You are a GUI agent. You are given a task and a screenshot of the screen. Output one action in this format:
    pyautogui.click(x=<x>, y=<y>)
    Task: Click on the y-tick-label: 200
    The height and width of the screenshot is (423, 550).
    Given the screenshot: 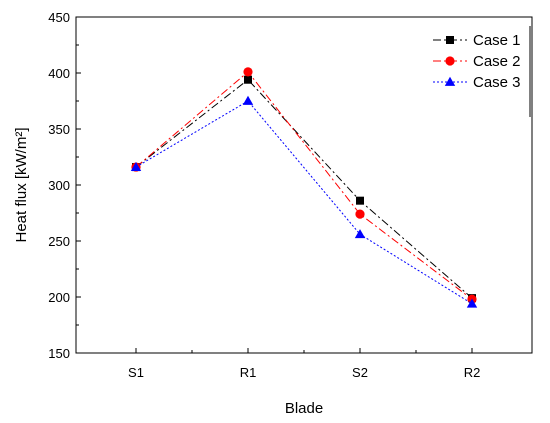 What is the action you would take?
    pyautogui.click(x=59, y=297)
    